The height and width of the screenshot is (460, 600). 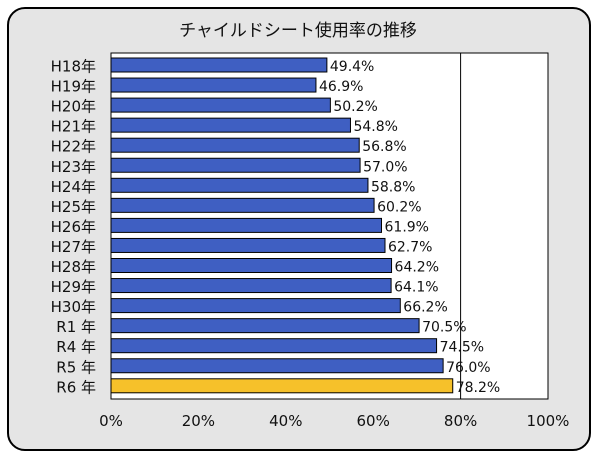 What do you see at coordinates (76, 327) in the screenshot?
I see `category-label-13: R1 年` at bounding box center [76, 327].